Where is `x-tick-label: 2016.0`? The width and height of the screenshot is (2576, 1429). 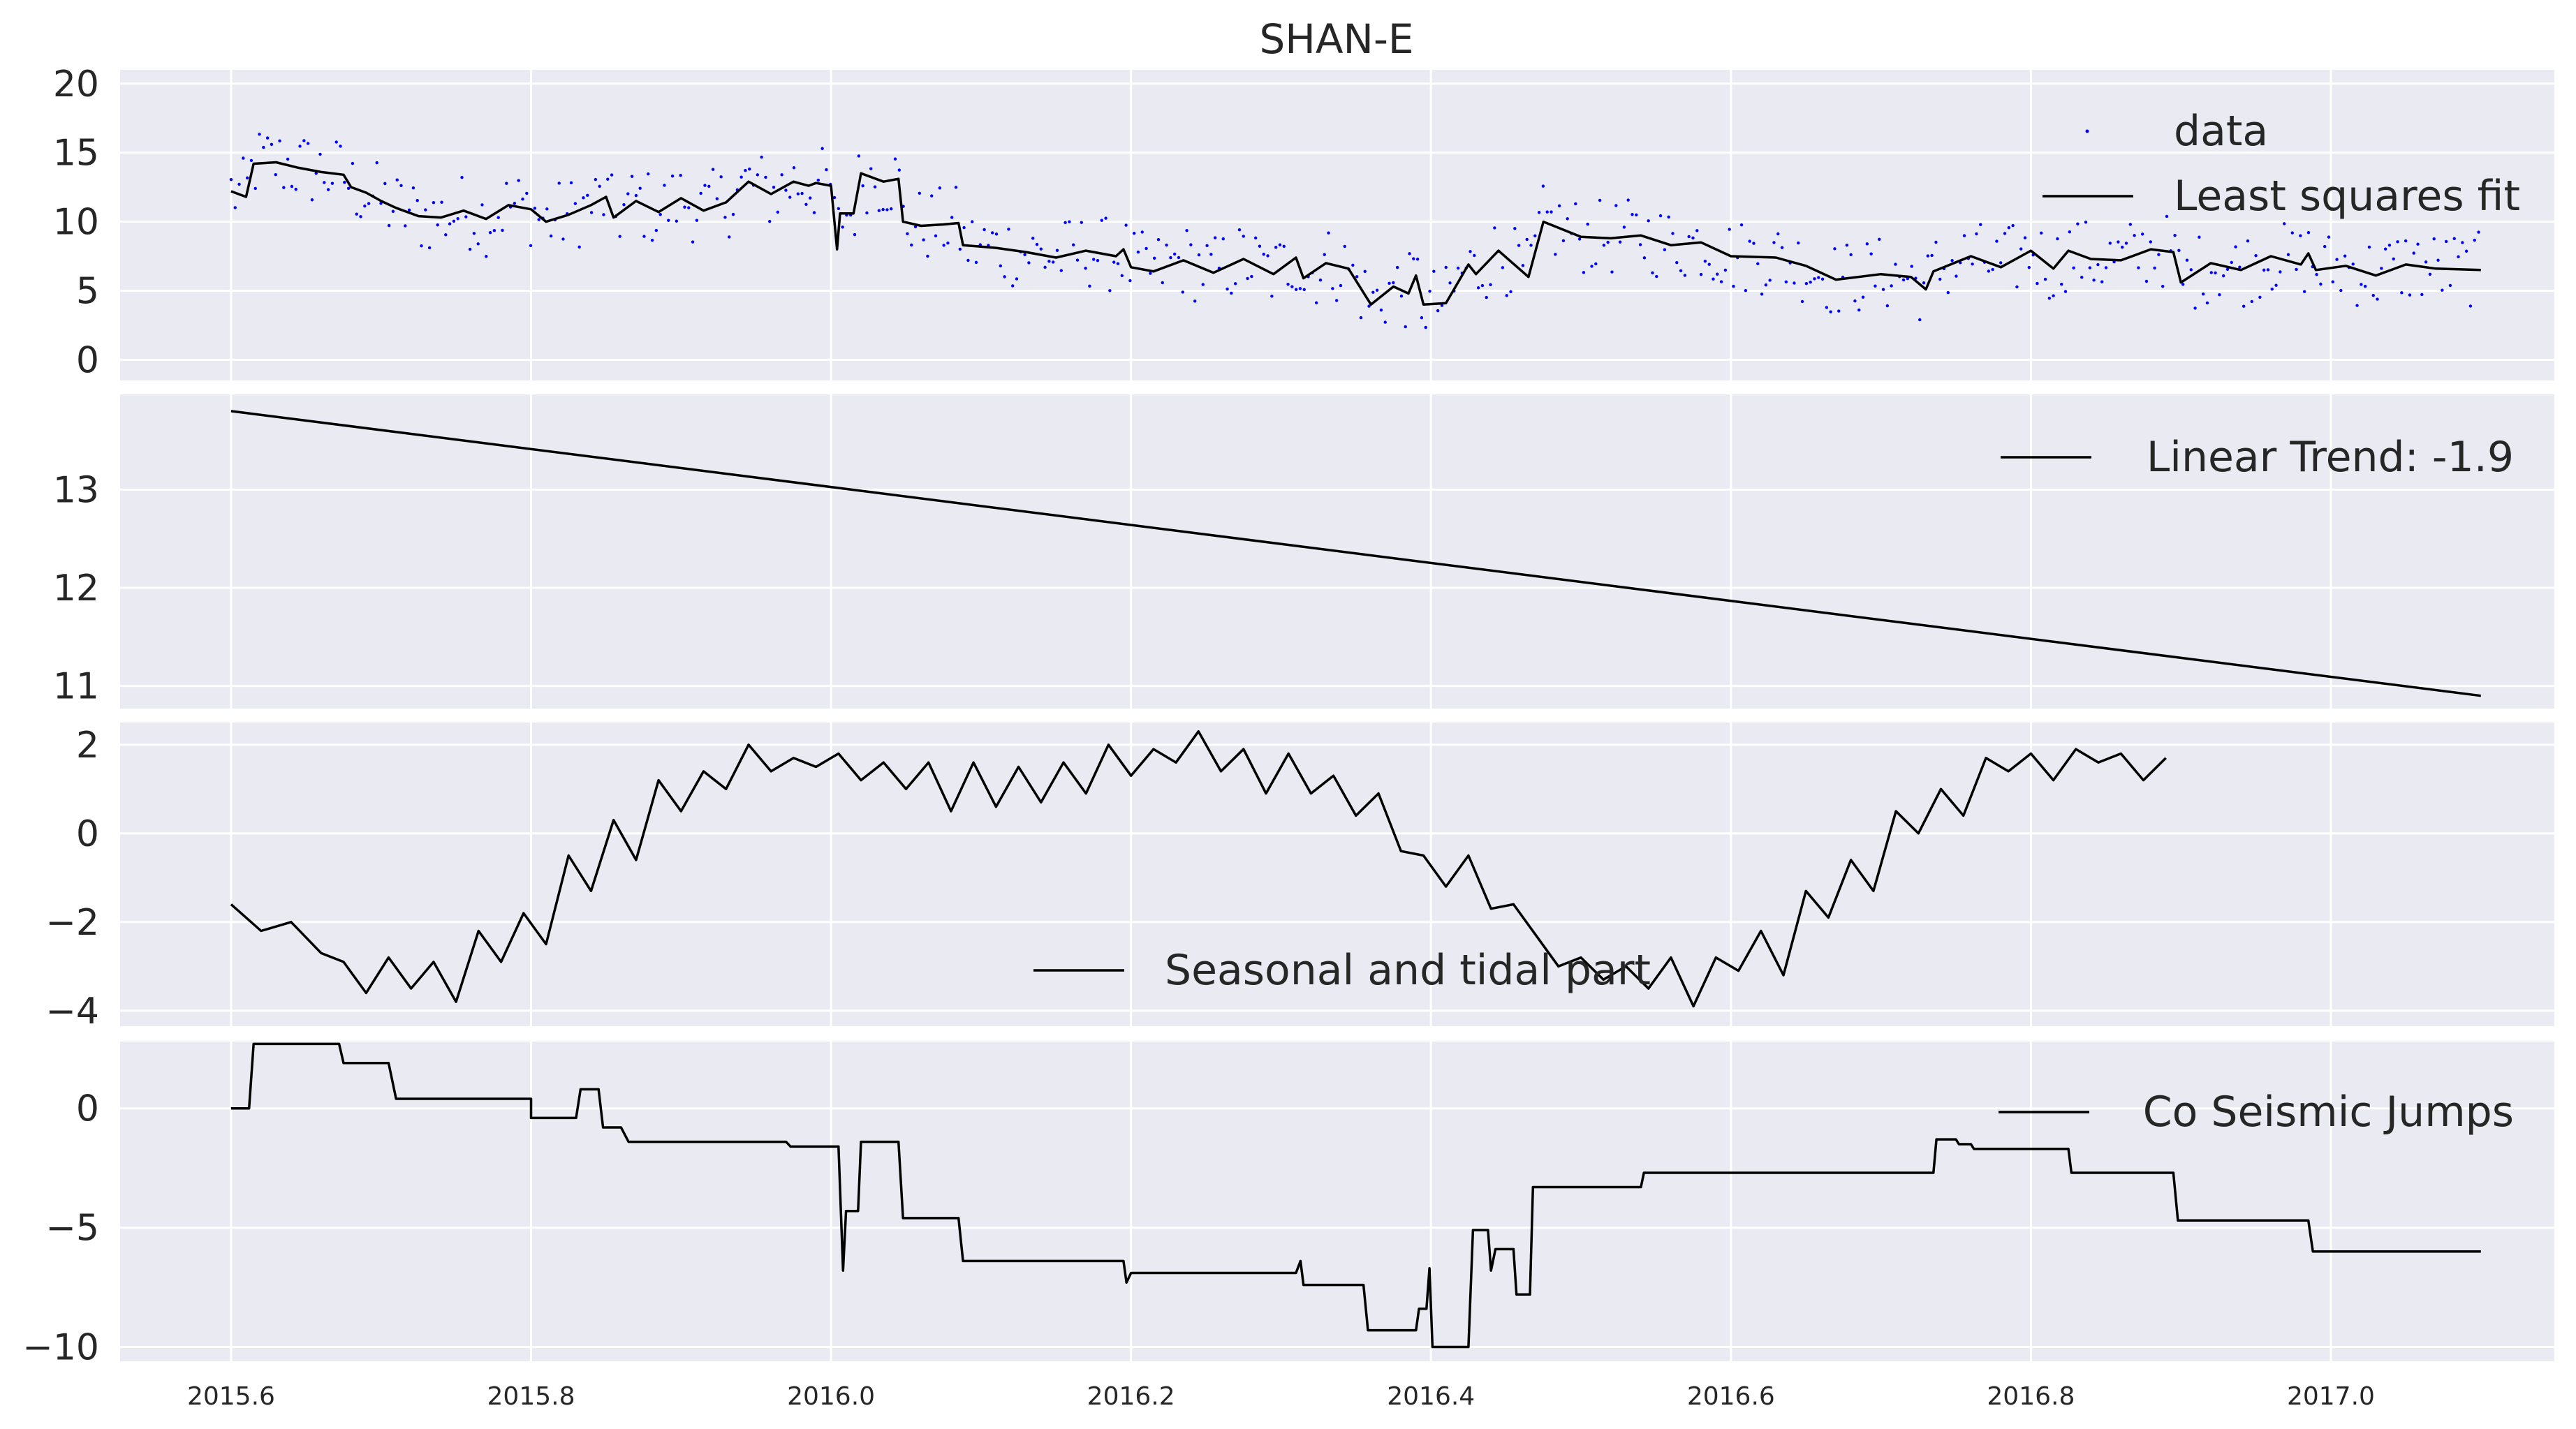
x-tick-label: 2016.0 is located at coordinates (831, 1396).